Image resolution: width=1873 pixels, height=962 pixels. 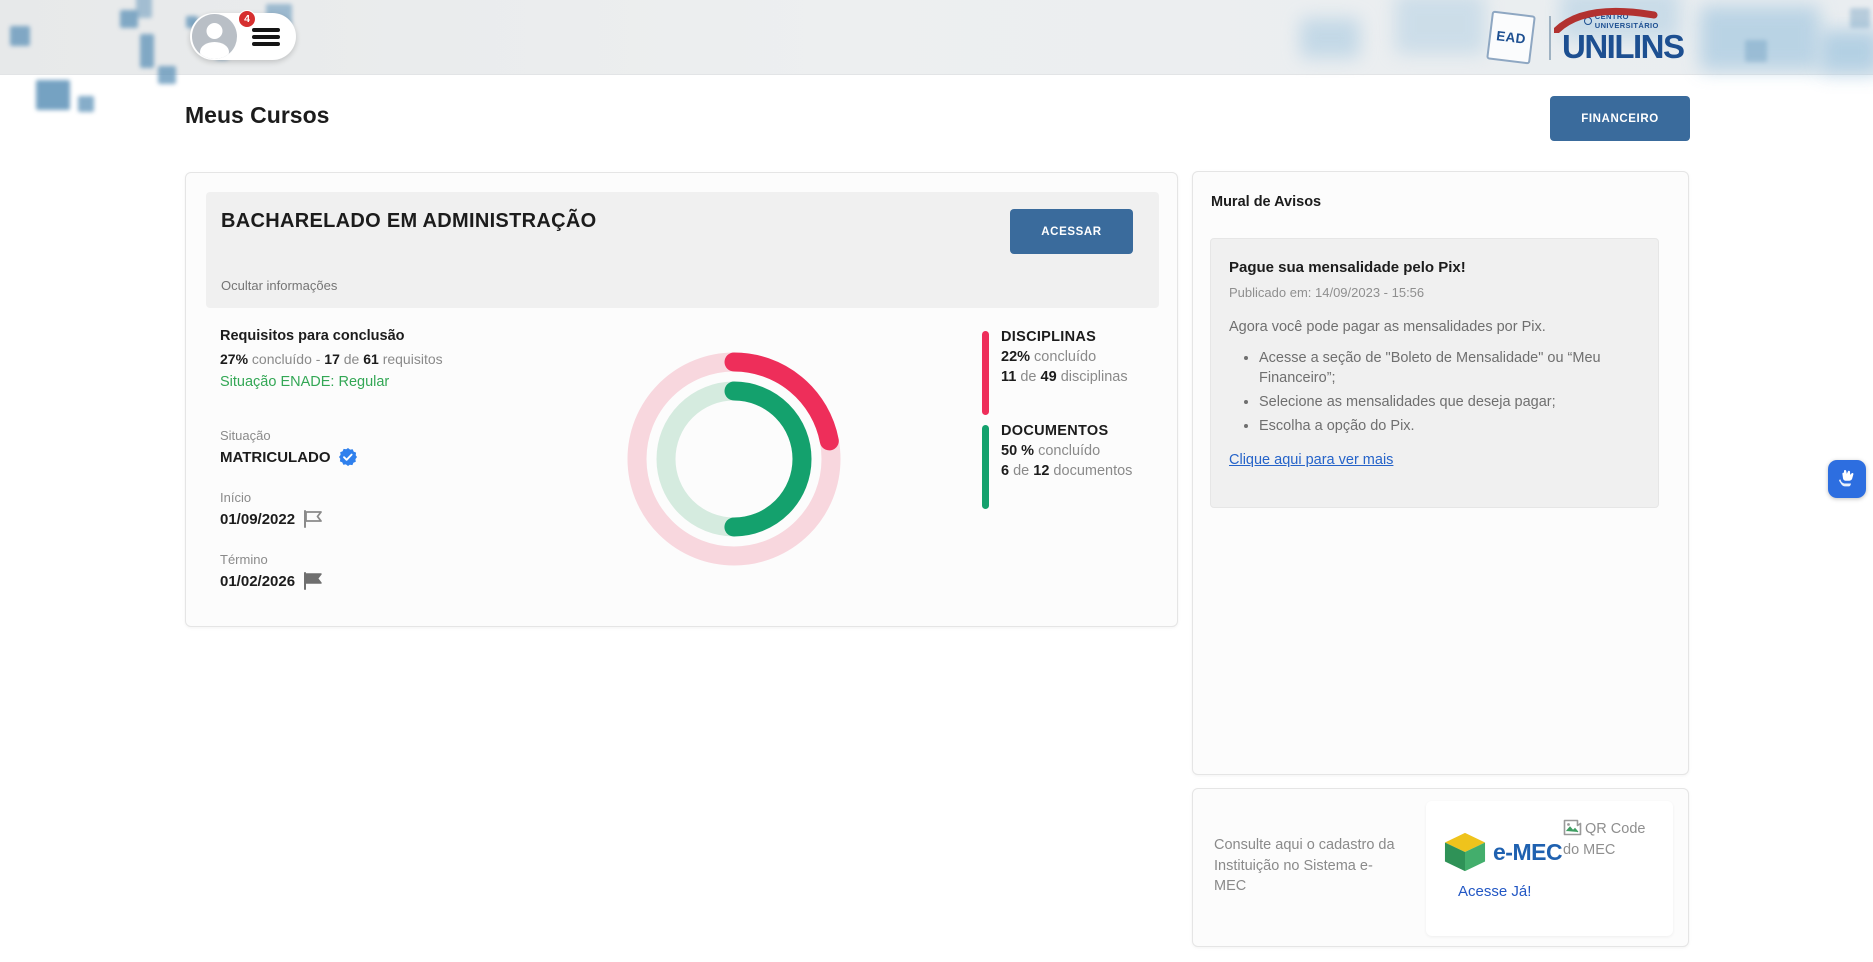 What do you see at coordinates (257, 115) in the screenshot?
I see `page-title: Meus Cursos` at bounding box center [257, 115].